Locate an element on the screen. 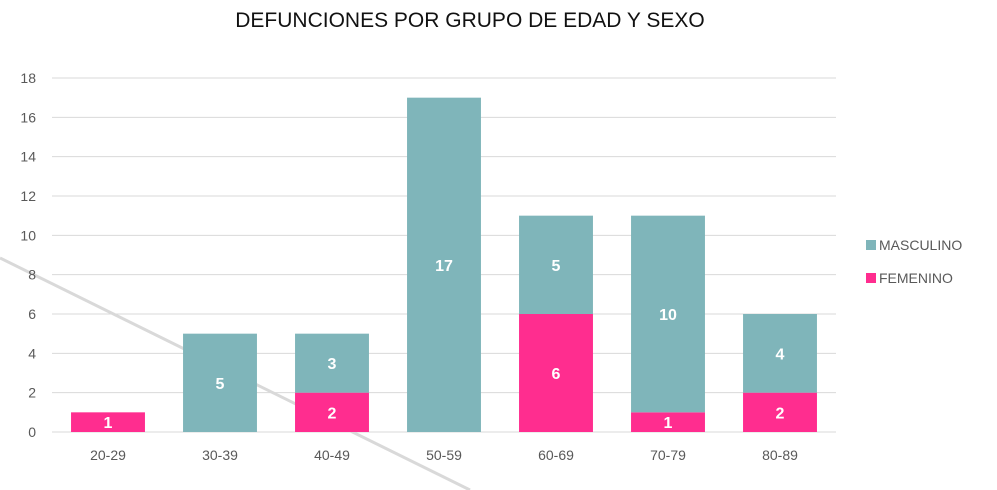 The height and width of the screenshot is (490, 997). data-label-masculino-80-89: 4 is located at coordinates (780, 354).